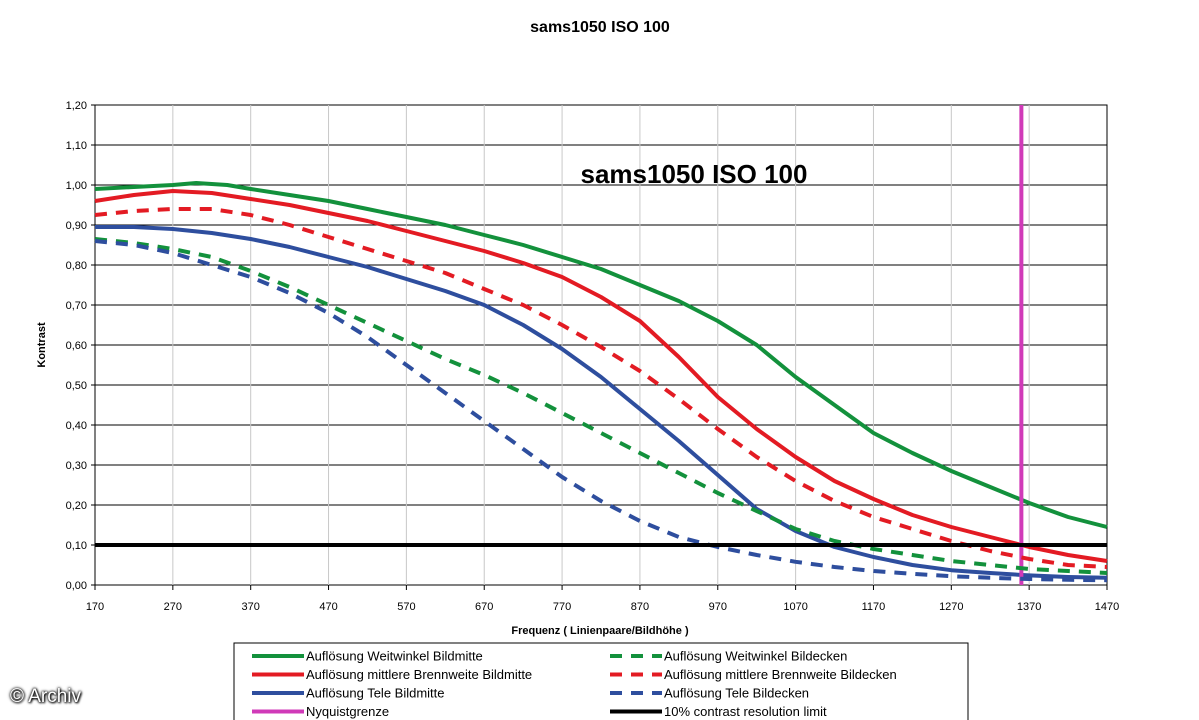 Image resolution: width=1199 pixels, height=720 pixels. What do you see at coordinates (562, 607) in the screenshot?
I see `x-tick-label: 770` at bounding box center [562, 607].